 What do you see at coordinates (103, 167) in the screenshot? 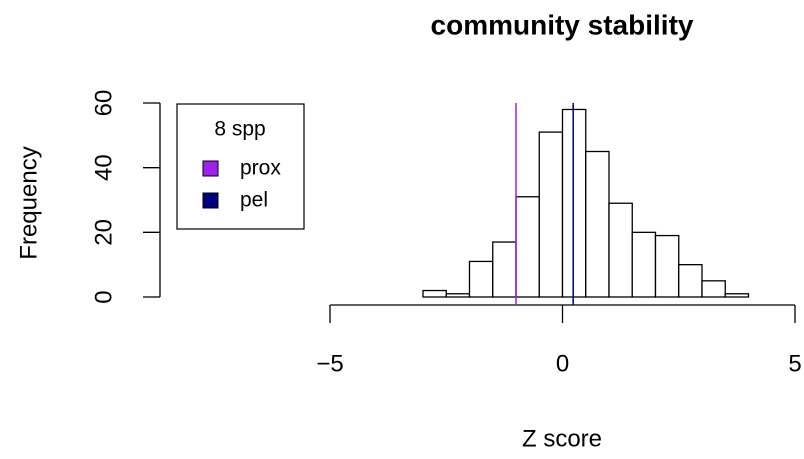
I see `y-tick-label: 40` at bounding box center [103, 167].